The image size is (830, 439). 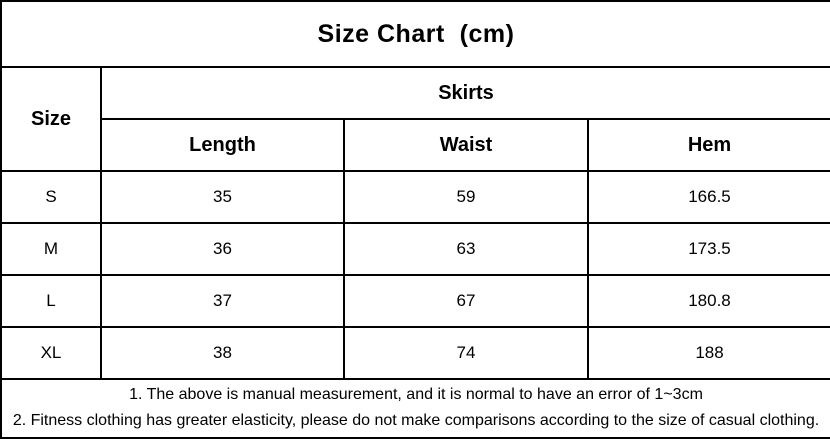 I want to click on waist-value: 63, so click(x=466, y=249).